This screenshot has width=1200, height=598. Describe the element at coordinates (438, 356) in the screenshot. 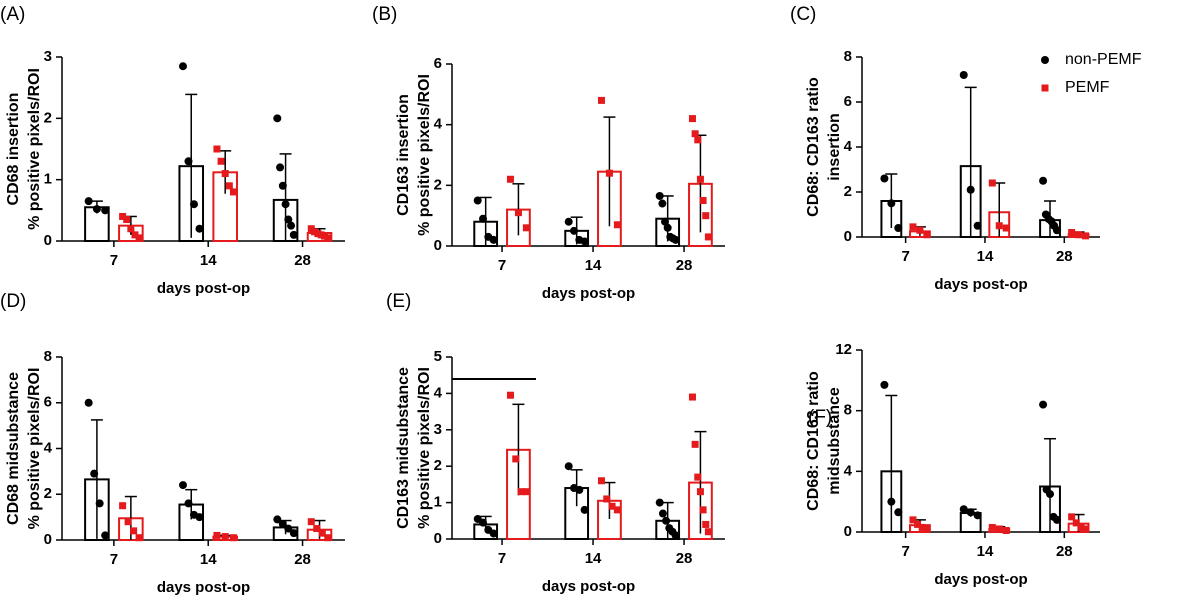

I see `y-tick-label: 5` at that location.